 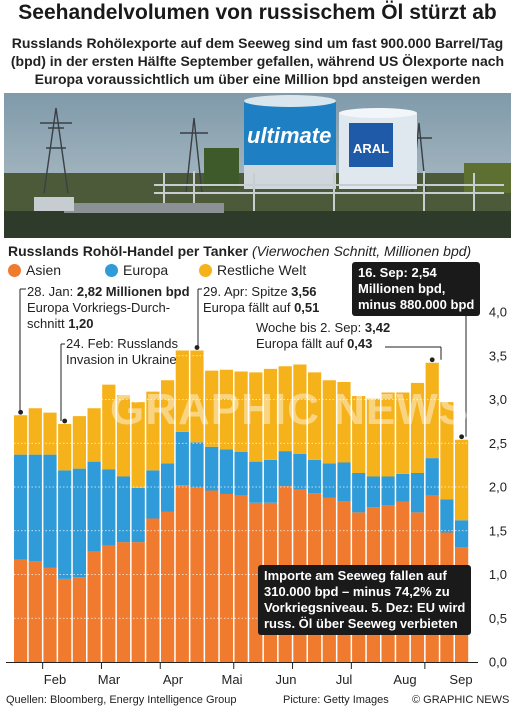 I want to click on leader-feb-dot, so click(x=65, y=421).